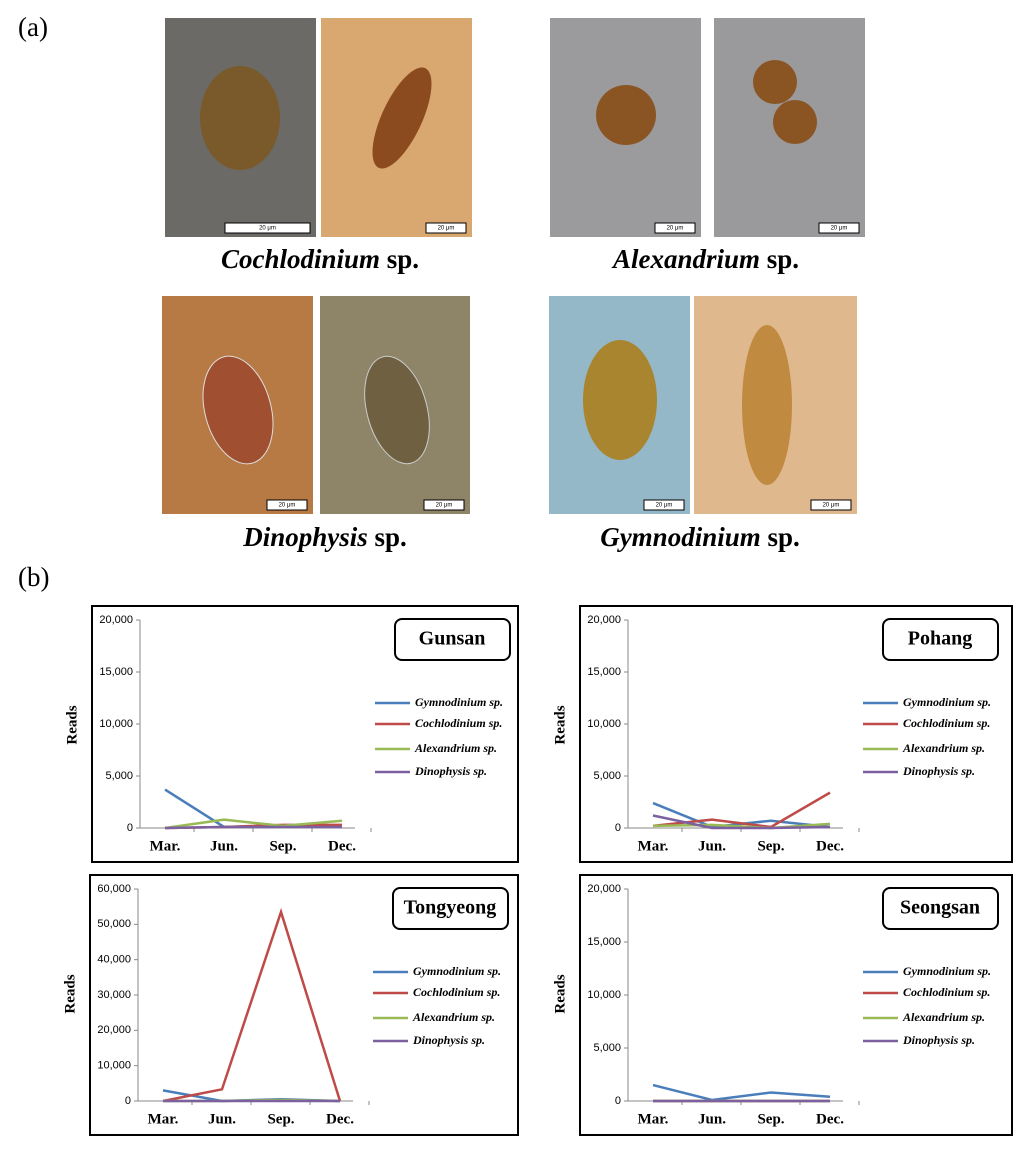 The width and height of the screenshot is (1028, 1150). I want to click on y-tick-label: 40,000, so click(114, 960).